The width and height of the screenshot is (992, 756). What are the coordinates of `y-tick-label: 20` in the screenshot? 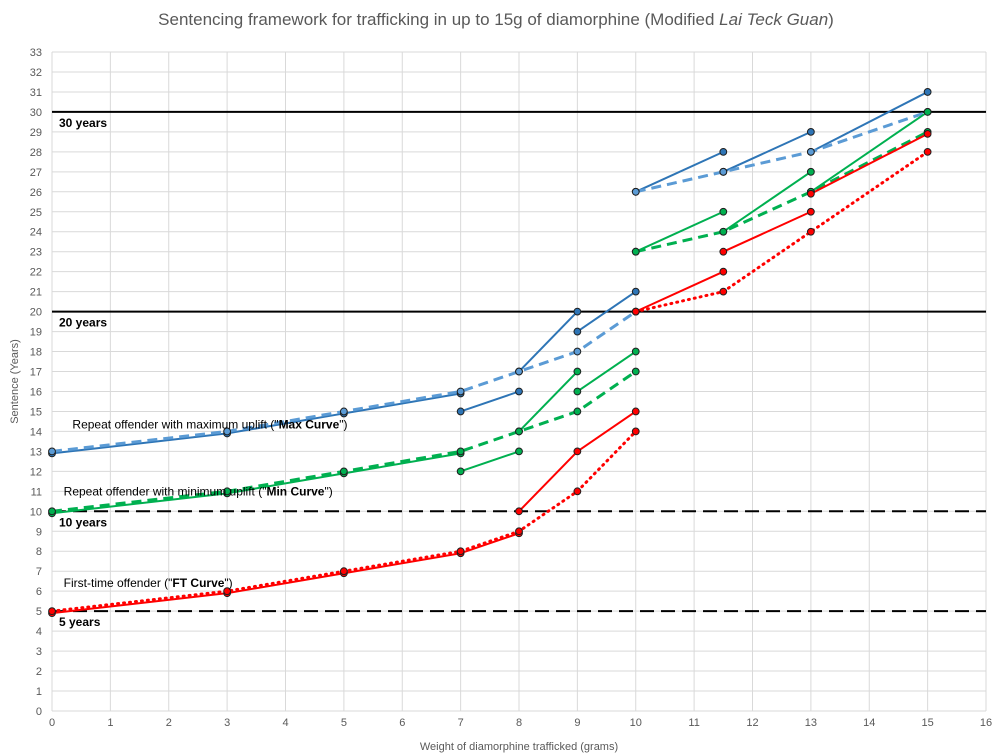 It's located at (36, 313).